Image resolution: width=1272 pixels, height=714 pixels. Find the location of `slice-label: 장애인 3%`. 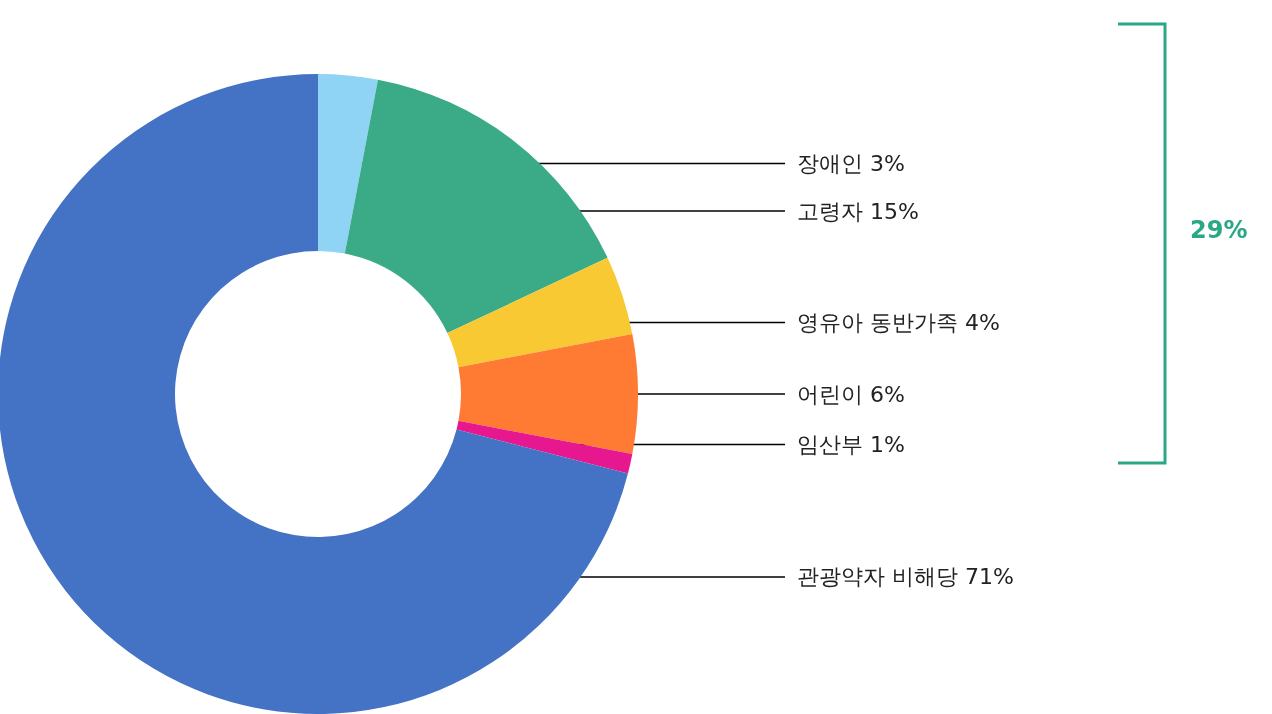

slice-label: 장애인 3% is located at coordinates (851, 164).